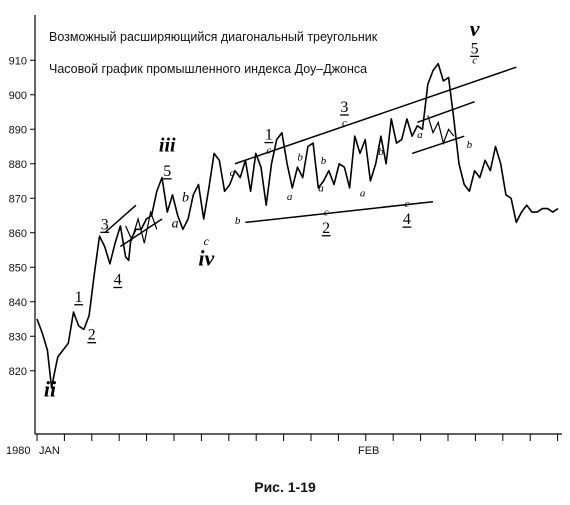  Describe the element at coordinates (22, 216) in the screenshot. I see `y-axis-ticks: 820 830 840 850 860 870 880 890 900 910` at that location.